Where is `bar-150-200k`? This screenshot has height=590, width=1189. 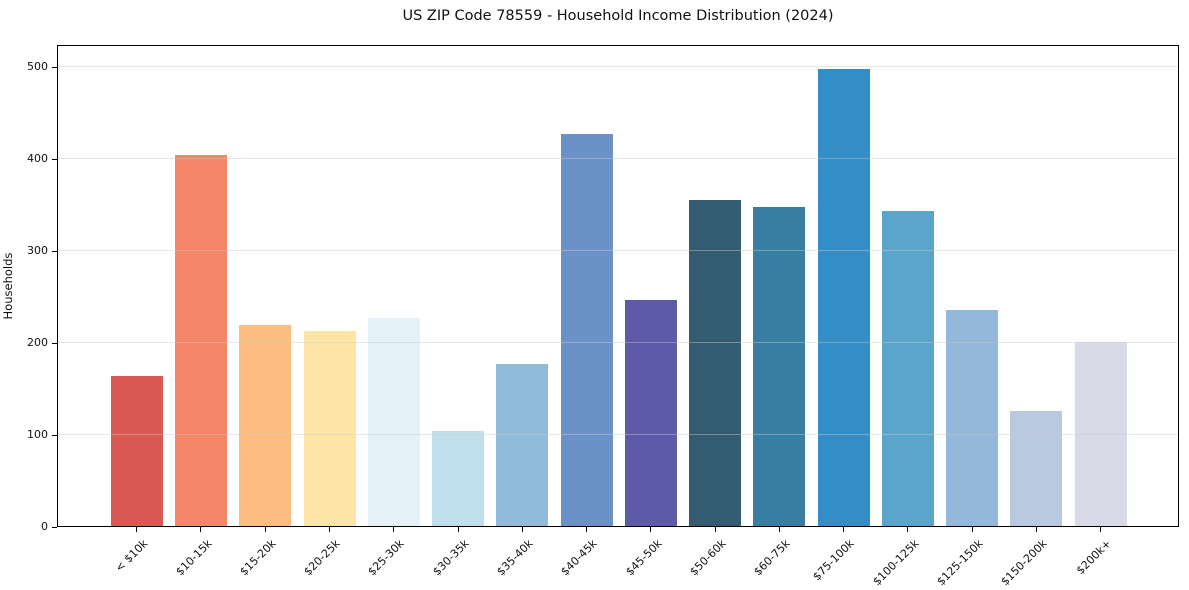
bar-150-200k is located at coordinates (1036, 468).